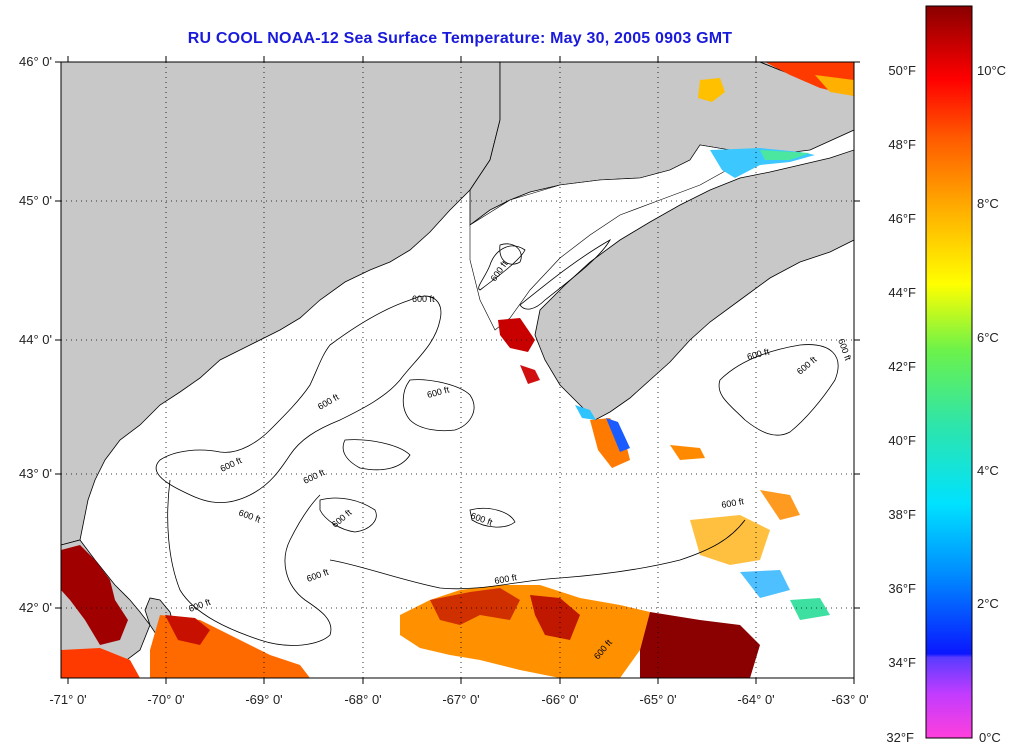 The height and width of the screenshot is (754, 1016). What do you see at coordinates (988, 337) in the screenshot?
I see `cb-c-label: 6°C` at bounding box center [988, 337].